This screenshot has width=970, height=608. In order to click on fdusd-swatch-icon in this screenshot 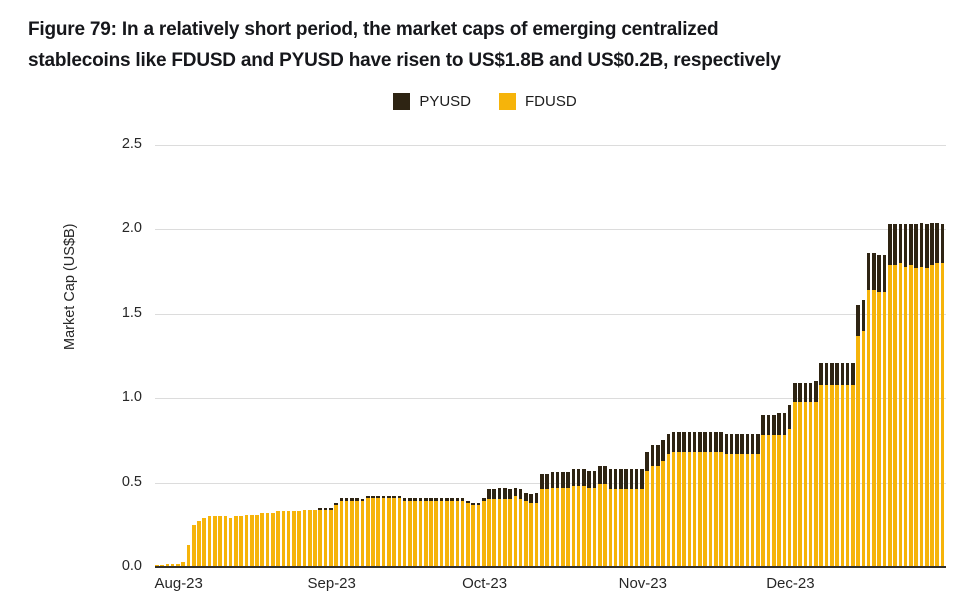, I will do `click(507, 101)`.